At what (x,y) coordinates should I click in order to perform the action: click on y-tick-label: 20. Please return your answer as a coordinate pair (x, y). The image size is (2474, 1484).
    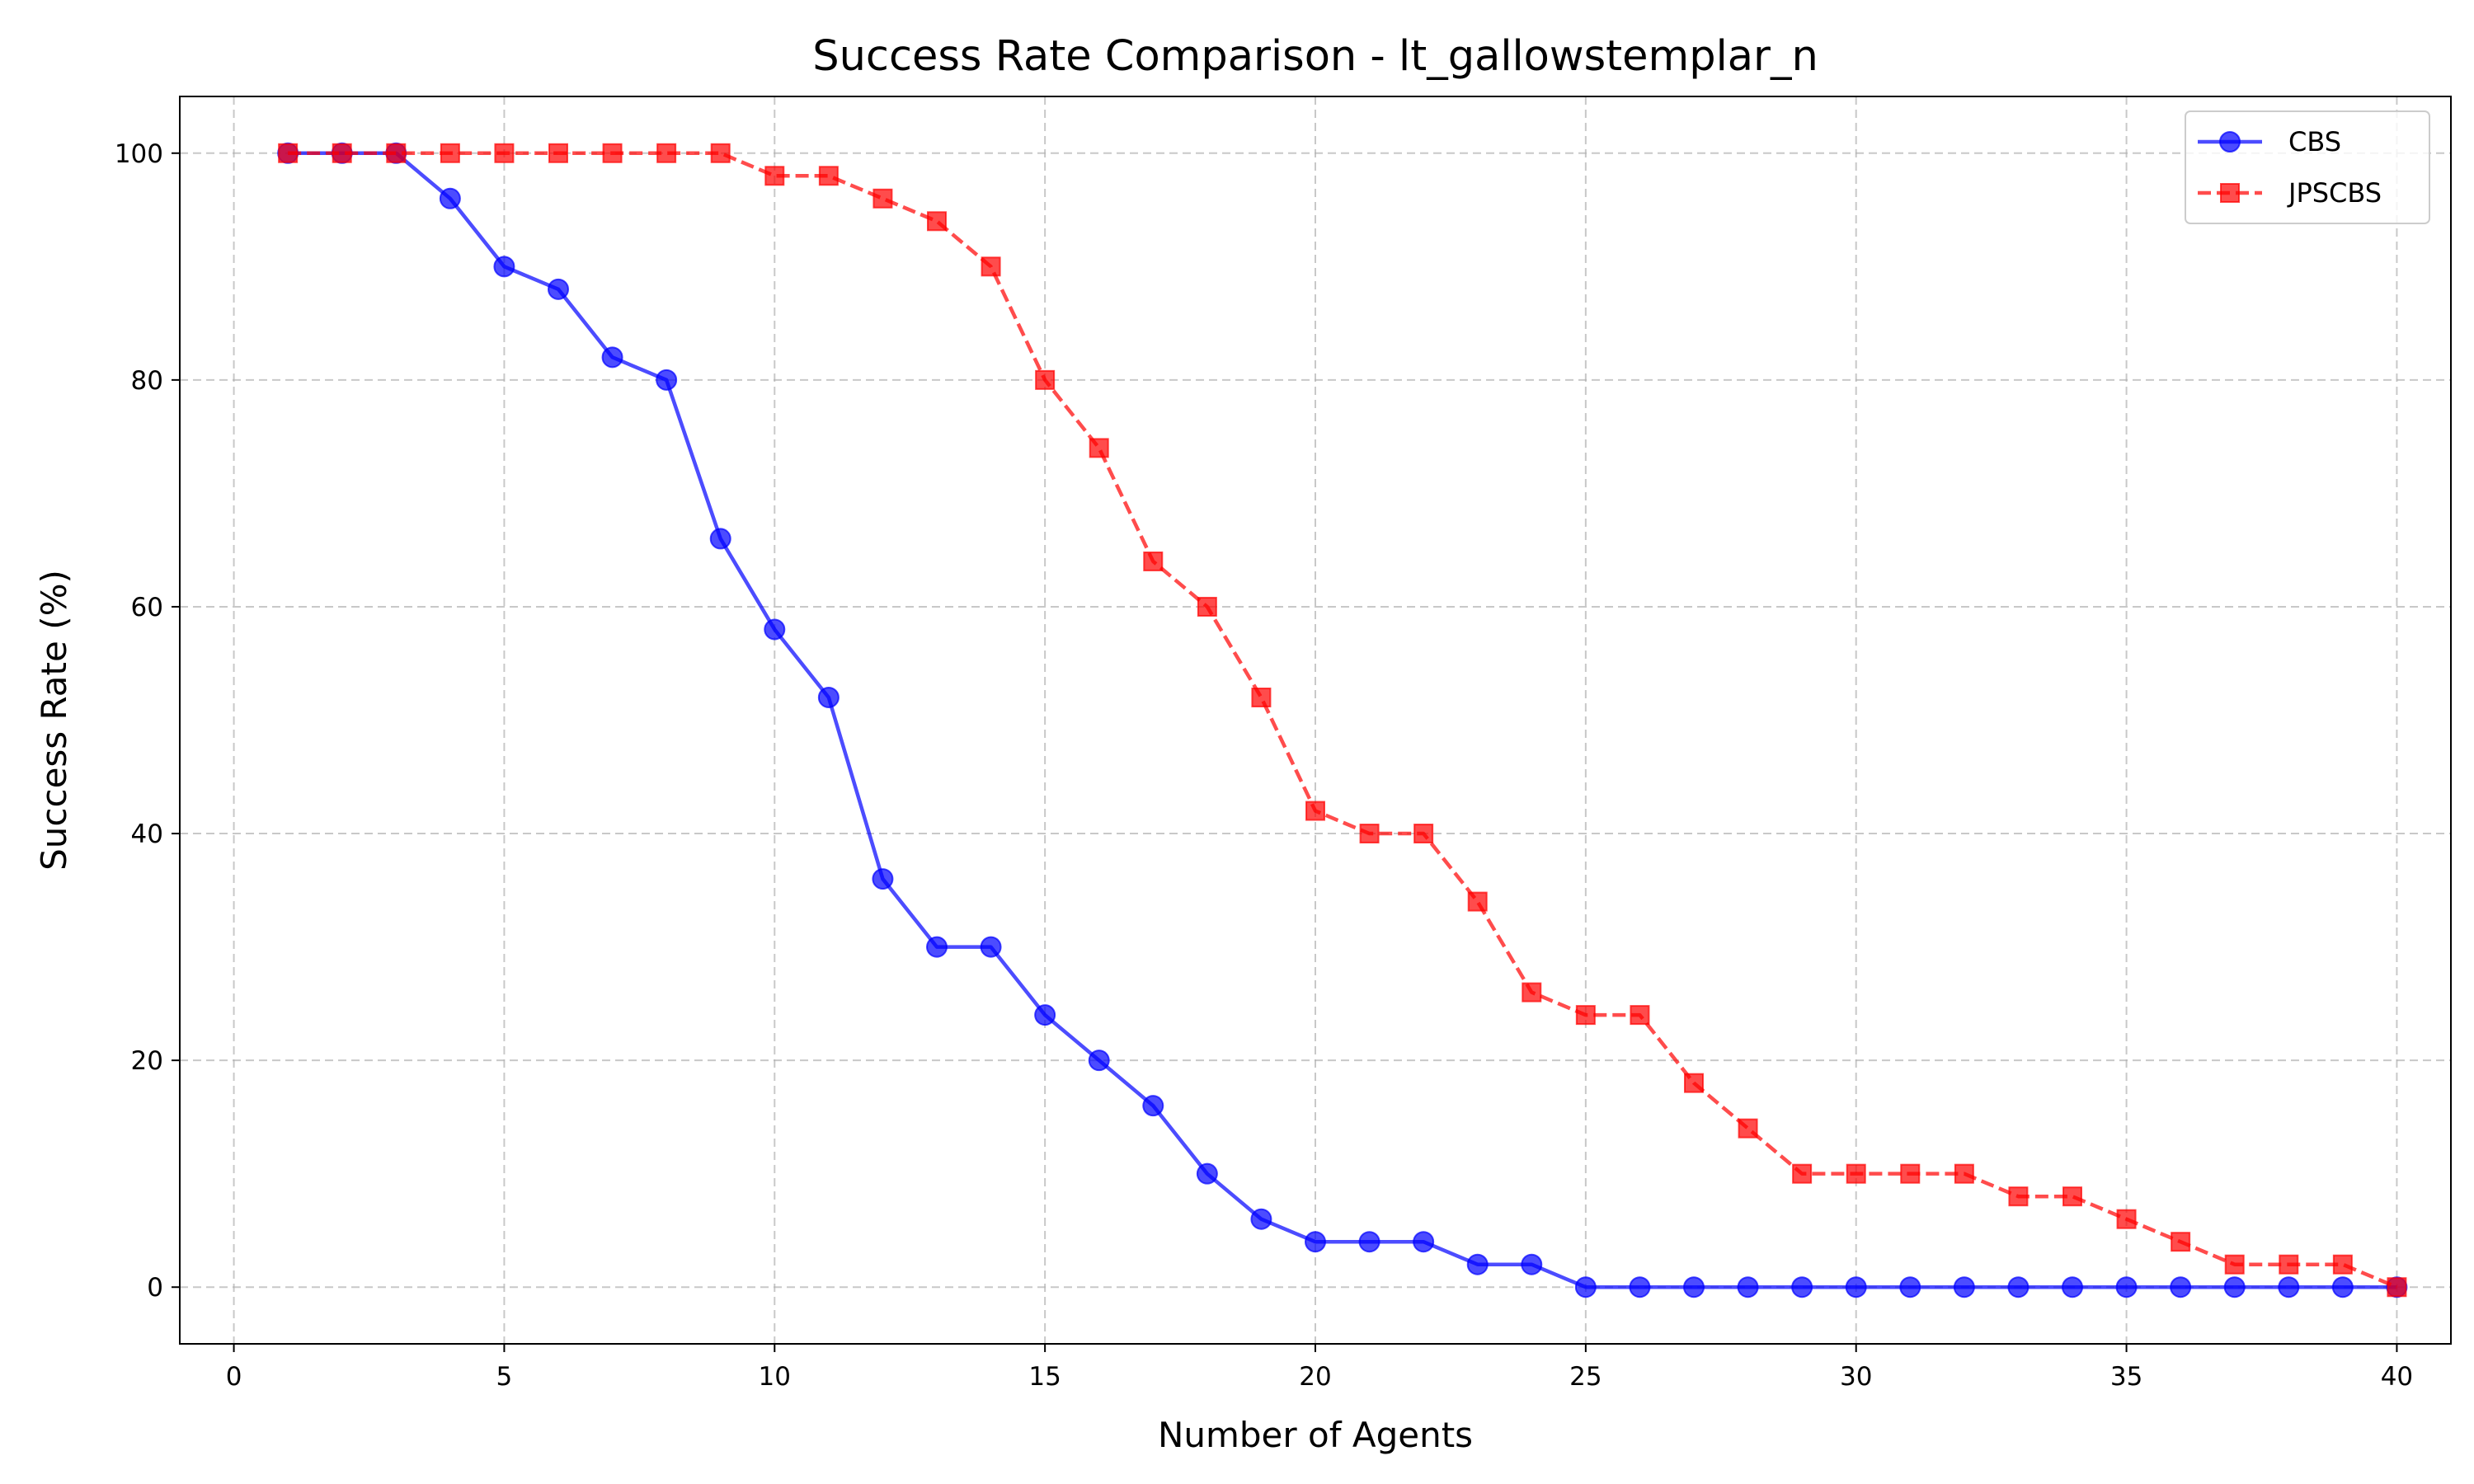
    Looking at the image, I should click on (147, 1061).